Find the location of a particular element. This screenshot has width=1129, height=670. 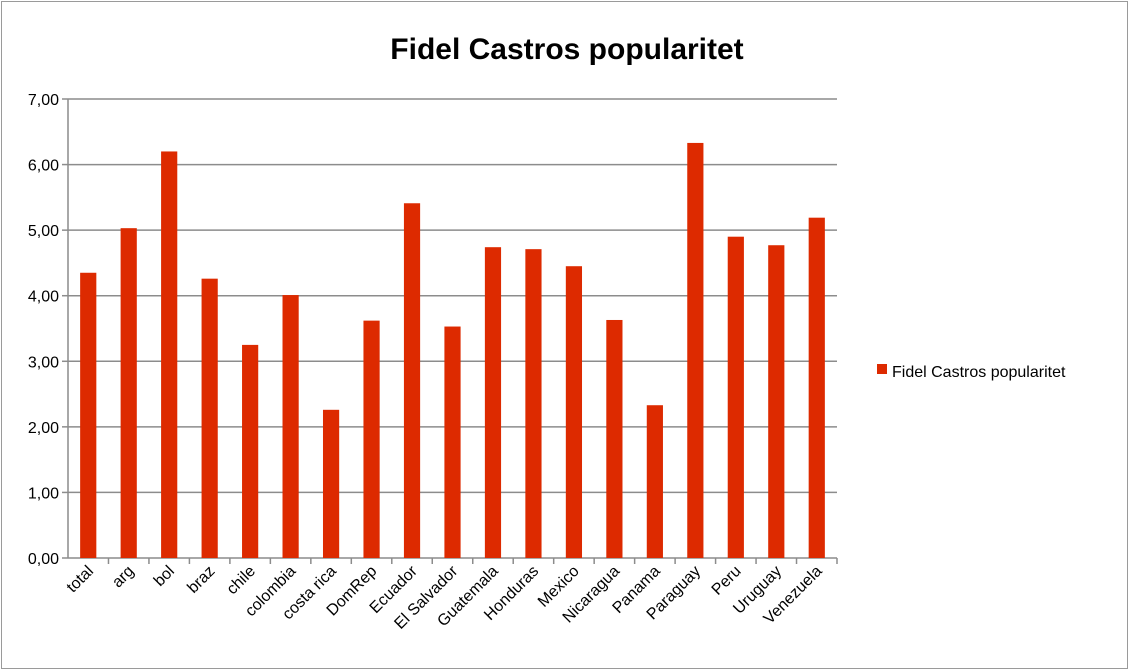

y-tick-labels: 0,00 1,00 2,00 3,00 4,00 5,00 6,00 7,00 is located at coordinates (43, 330).